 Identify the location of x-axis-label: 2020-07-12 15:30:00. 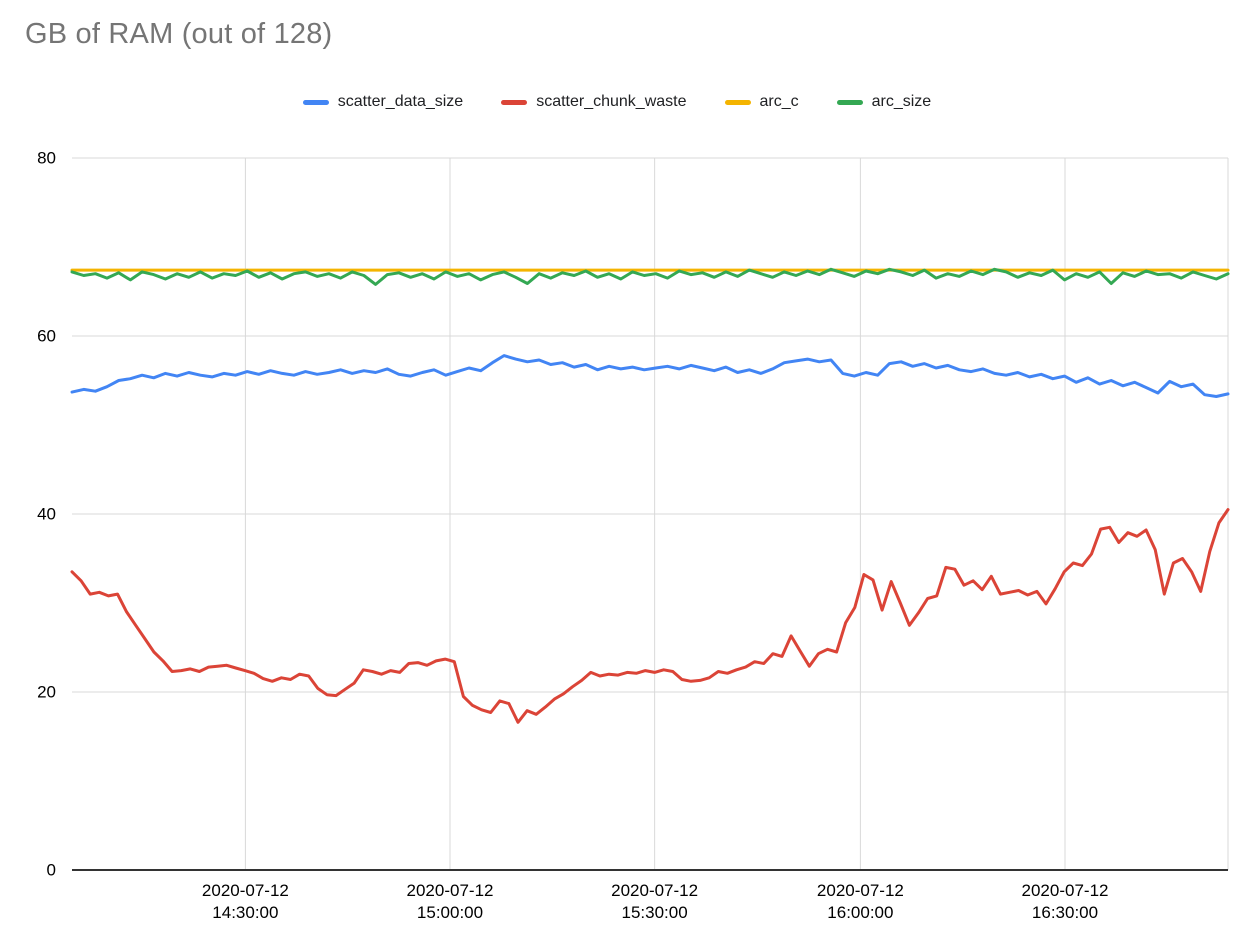
(654, 901).